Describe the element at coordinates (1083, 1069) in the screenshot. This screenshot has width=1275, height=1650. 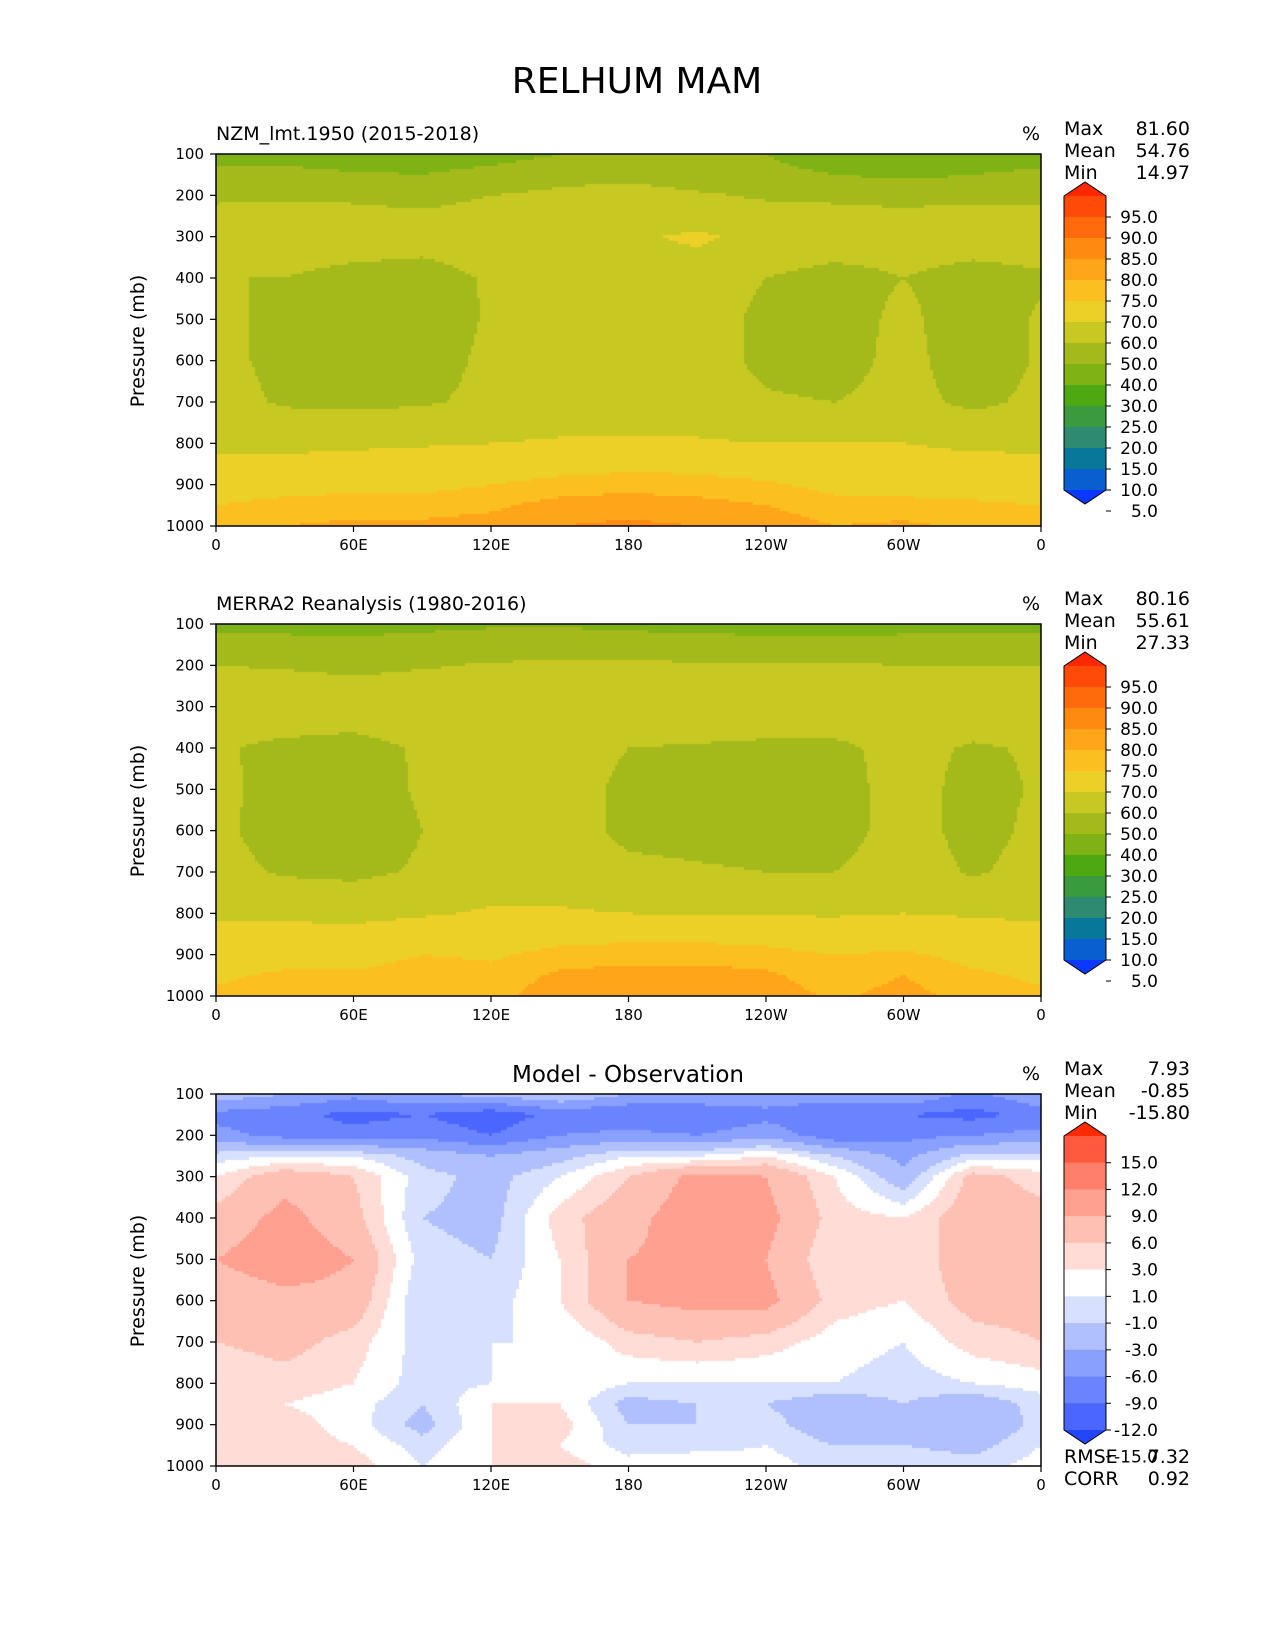
I see `stat-label-max: Max` at that location.